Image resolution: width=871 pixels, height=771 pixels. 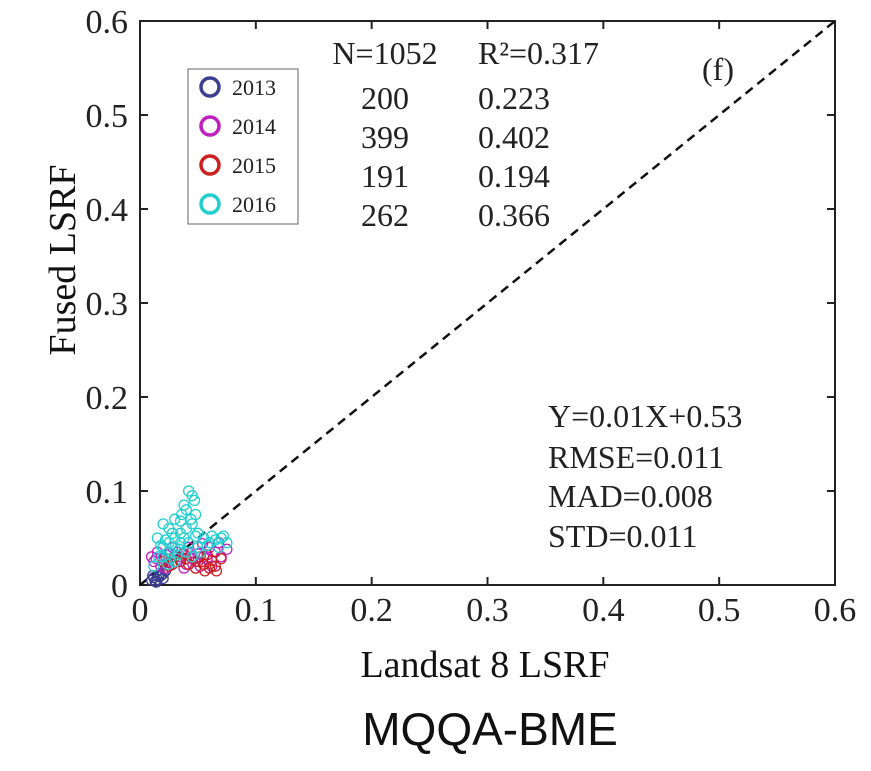 I want to click on x-tick-label: 0.3, so click(x=487, y=610).